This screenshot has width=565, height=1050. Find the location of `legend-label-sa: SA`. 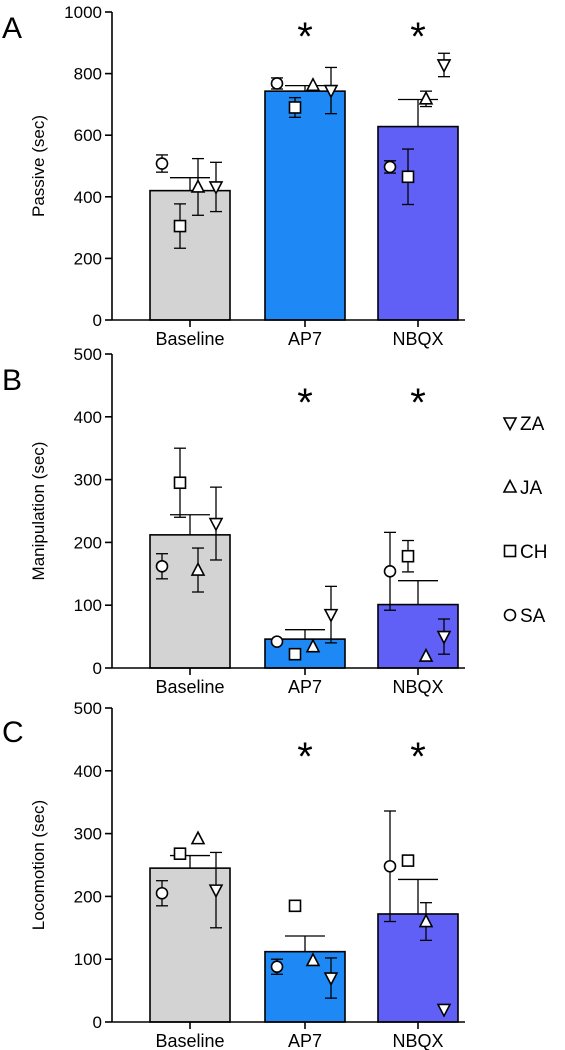

legend-label-sa: SA is located at coordinates (533, 616).